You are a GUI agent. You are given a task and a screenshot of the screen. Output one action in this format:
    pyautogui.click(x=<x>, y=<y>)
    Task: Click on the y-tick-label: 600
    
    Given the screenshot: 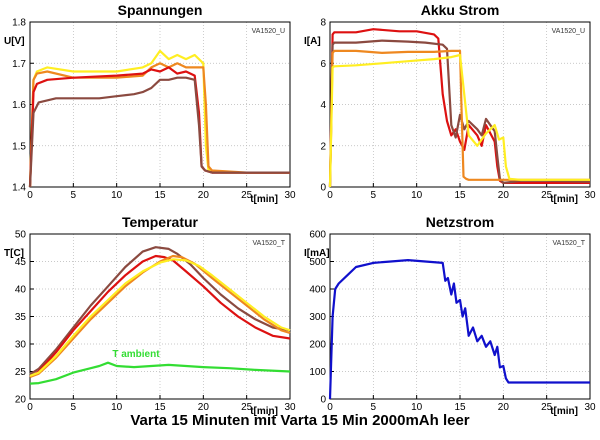 What is the action you would take?
    pyautogui.click(x=317, y=235)
    